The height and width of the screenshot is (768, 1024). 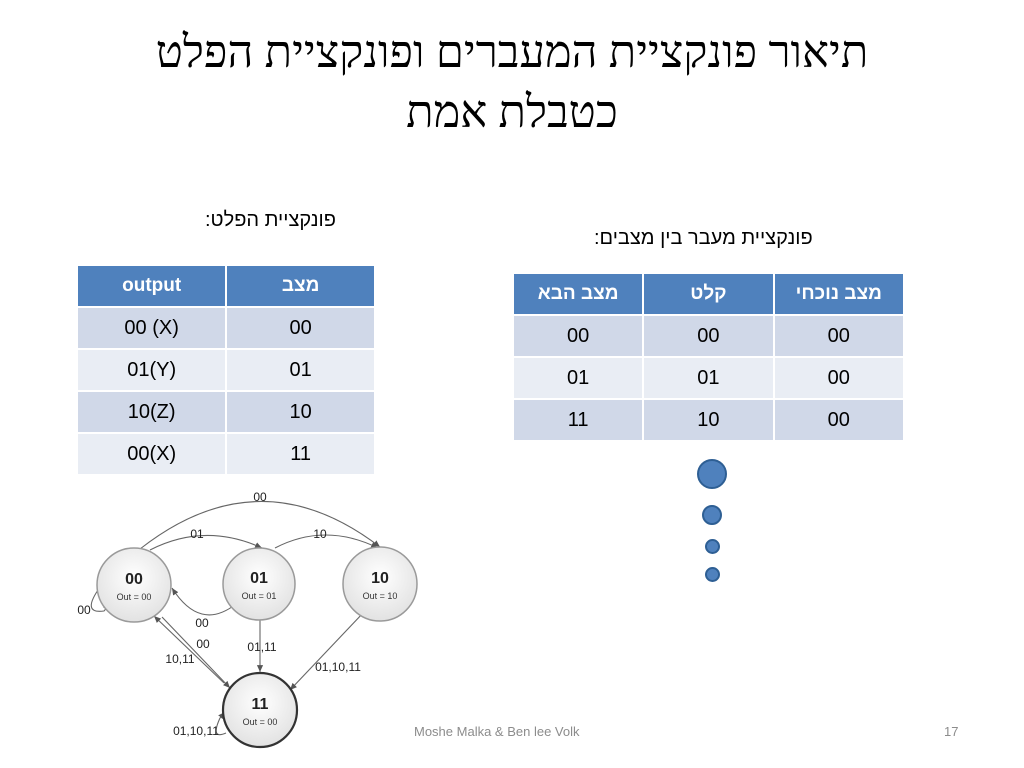 I want to click on page-number: 17, so click(x=951, y=731).